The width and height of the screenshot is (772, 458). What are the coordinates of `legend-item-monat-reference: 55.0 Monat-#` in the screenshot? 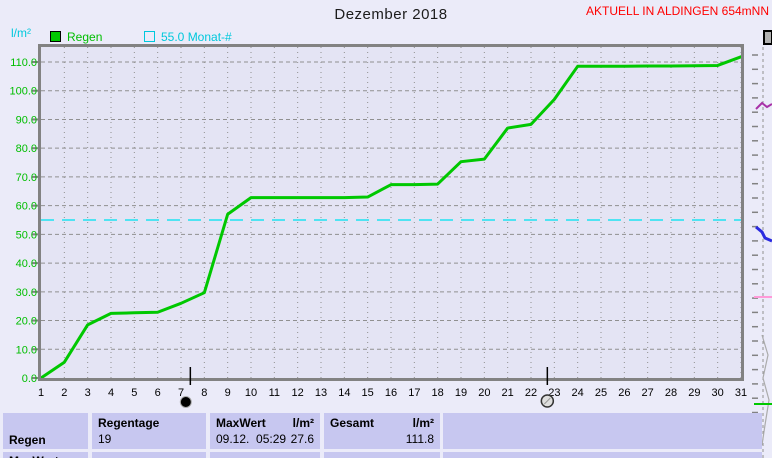 It's located at (188, 36).